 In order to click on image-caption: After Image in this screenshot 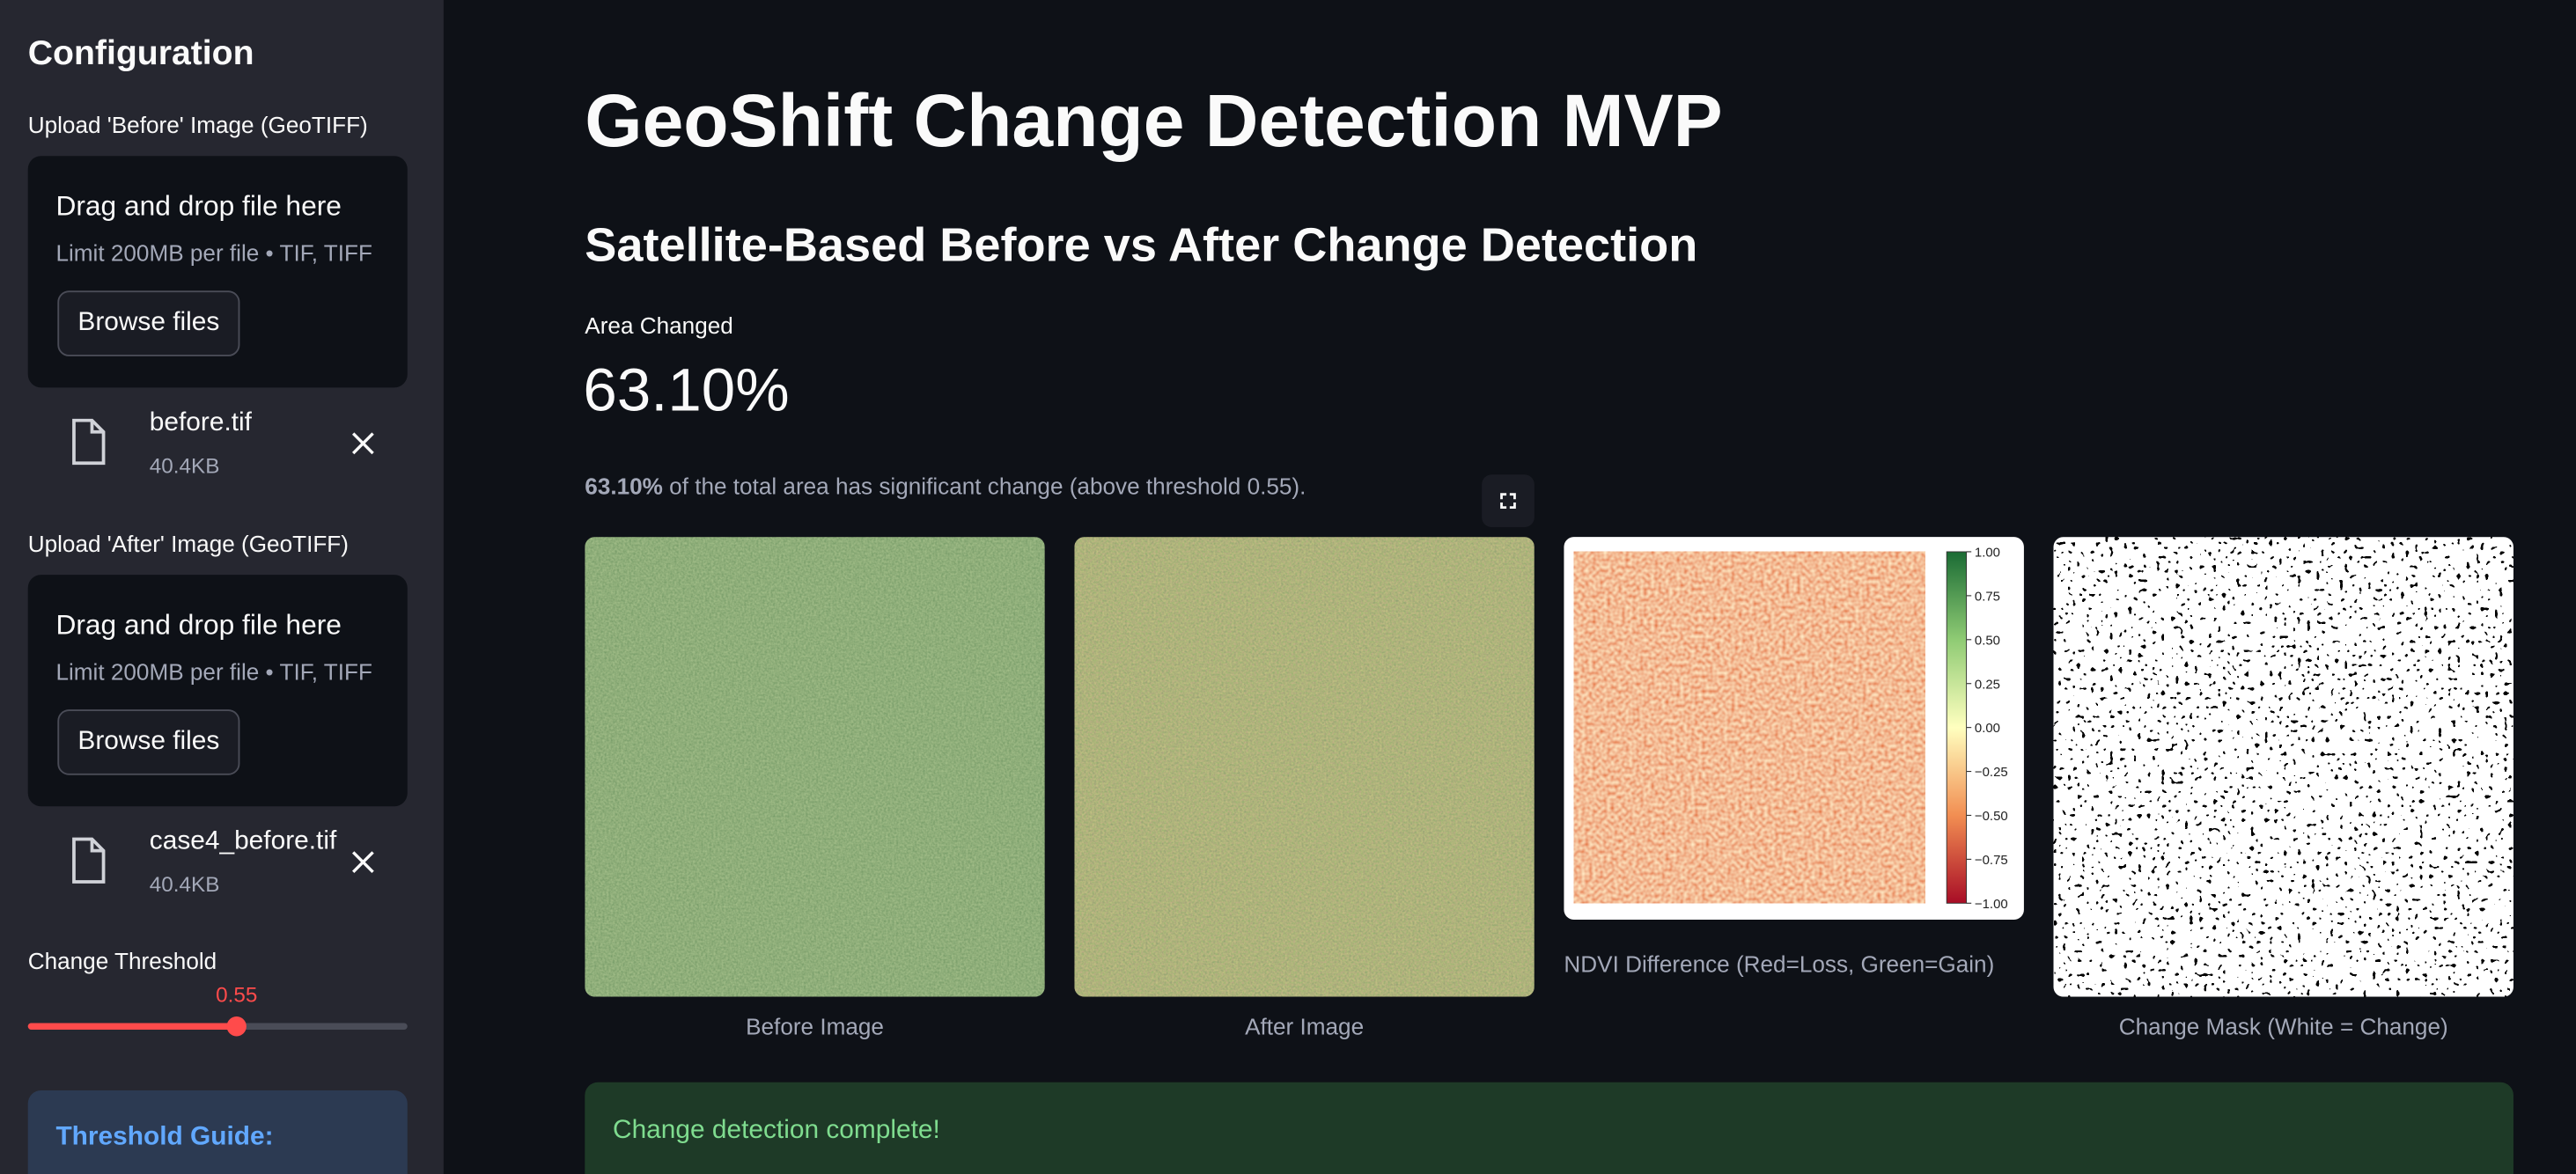, I will do `click(1305, 1027)`.